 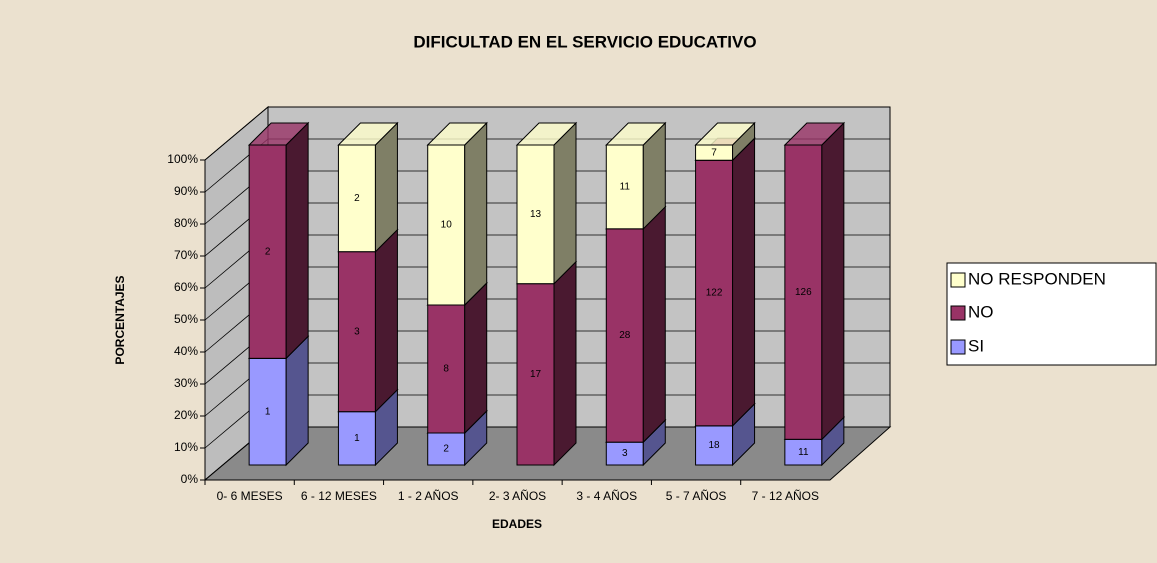 I want to click on data-label: 28, so click(x=625, y=335).